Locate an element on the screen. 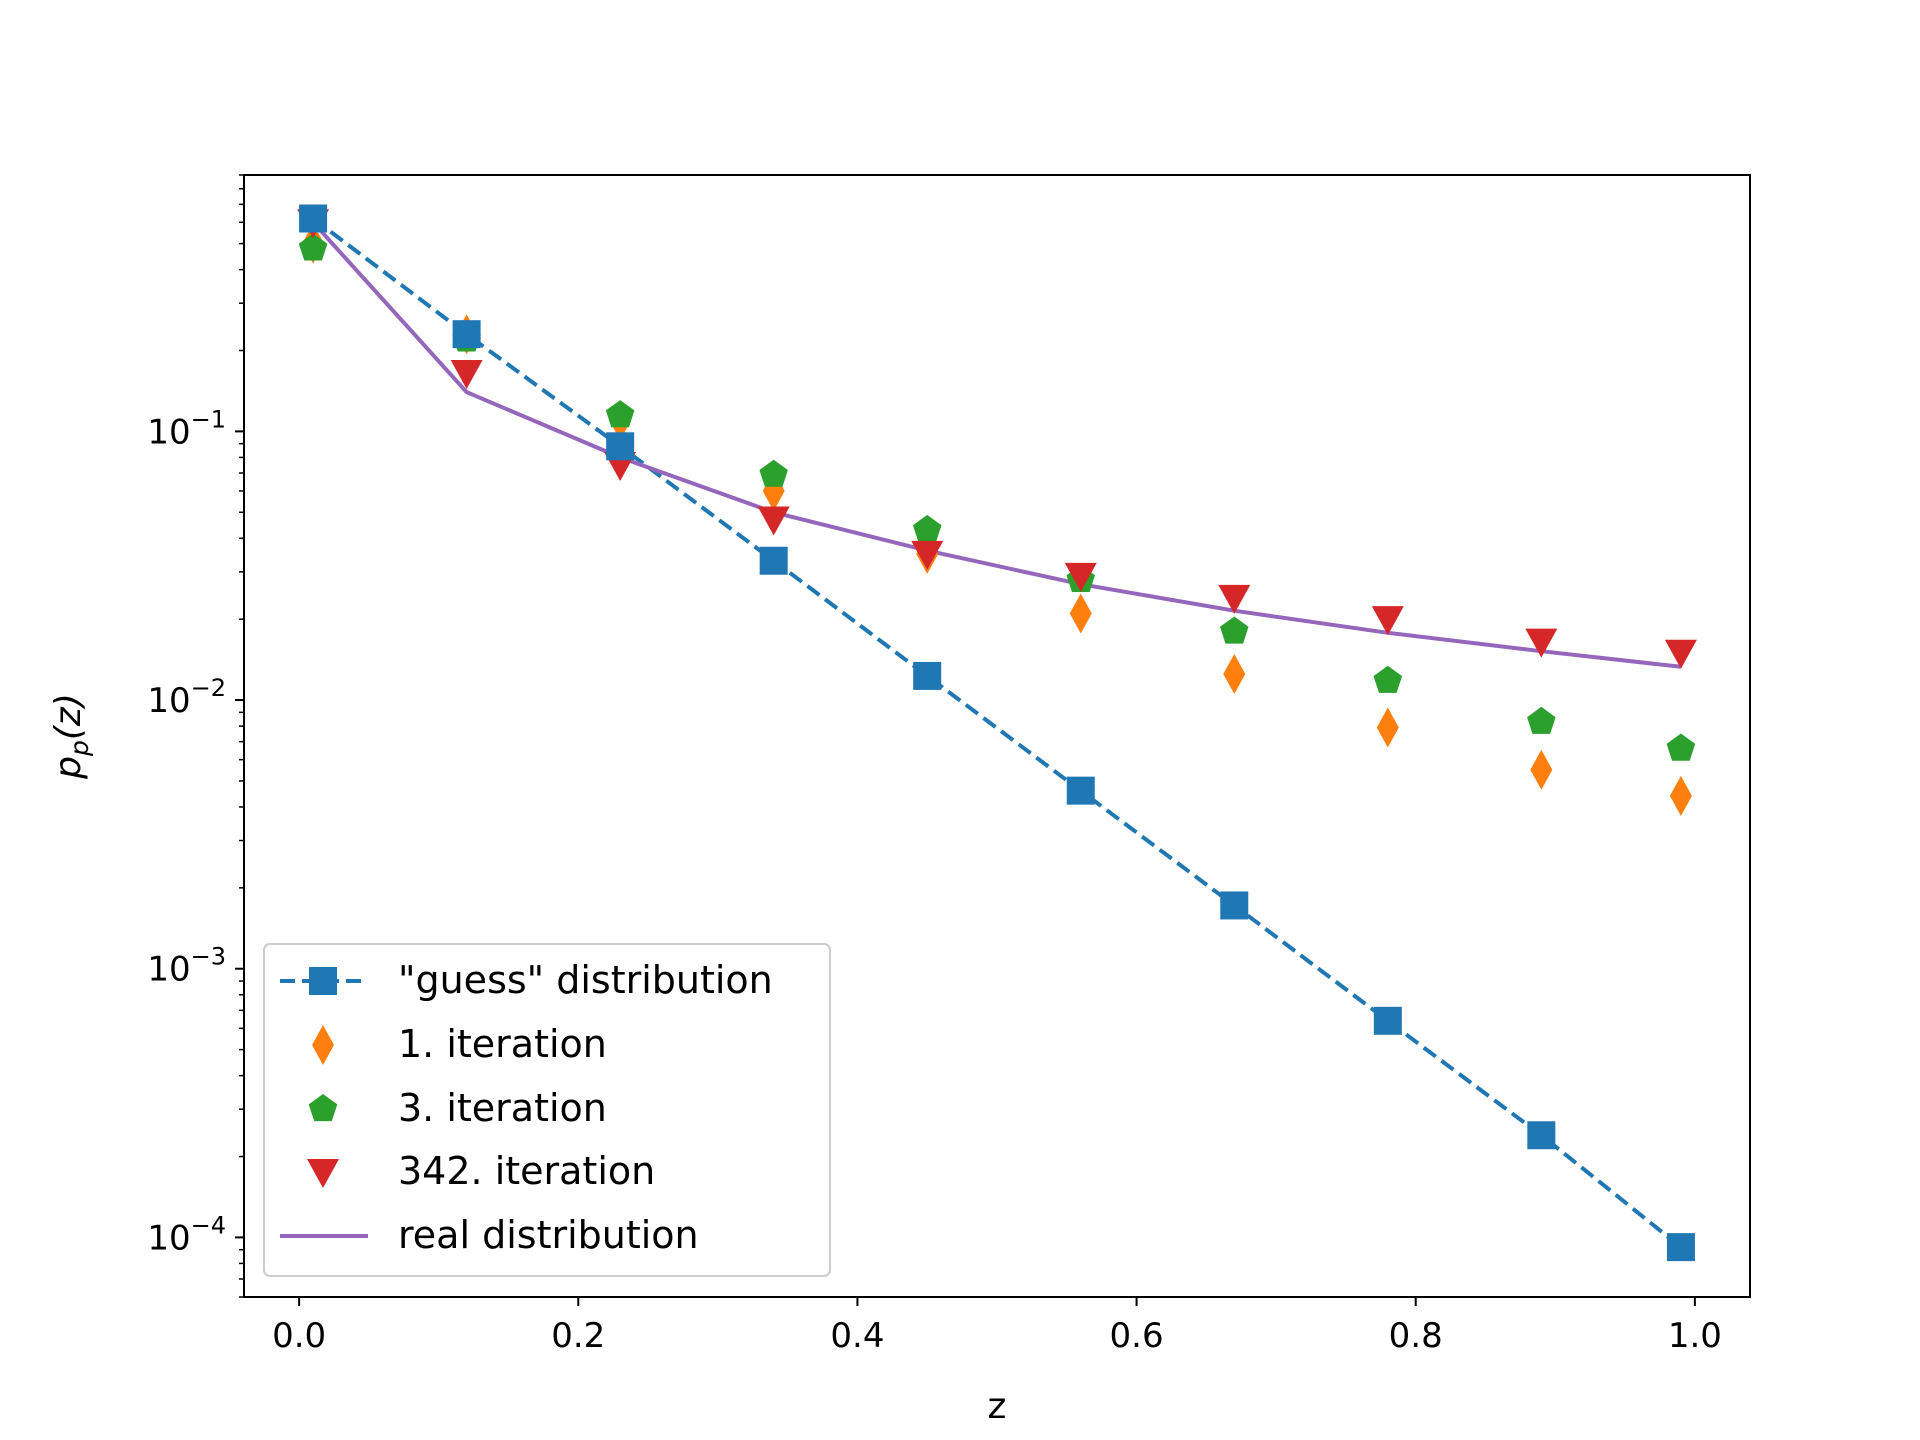  x-tick-label: 1.0 is located at coordinates (1695, 1336).